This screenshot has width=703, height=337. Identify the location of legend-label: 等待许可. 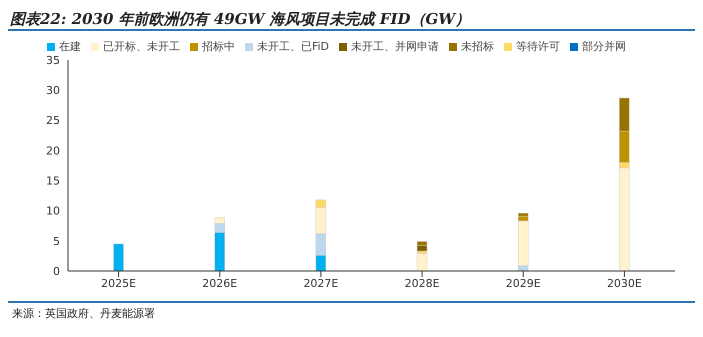
(538, 46).